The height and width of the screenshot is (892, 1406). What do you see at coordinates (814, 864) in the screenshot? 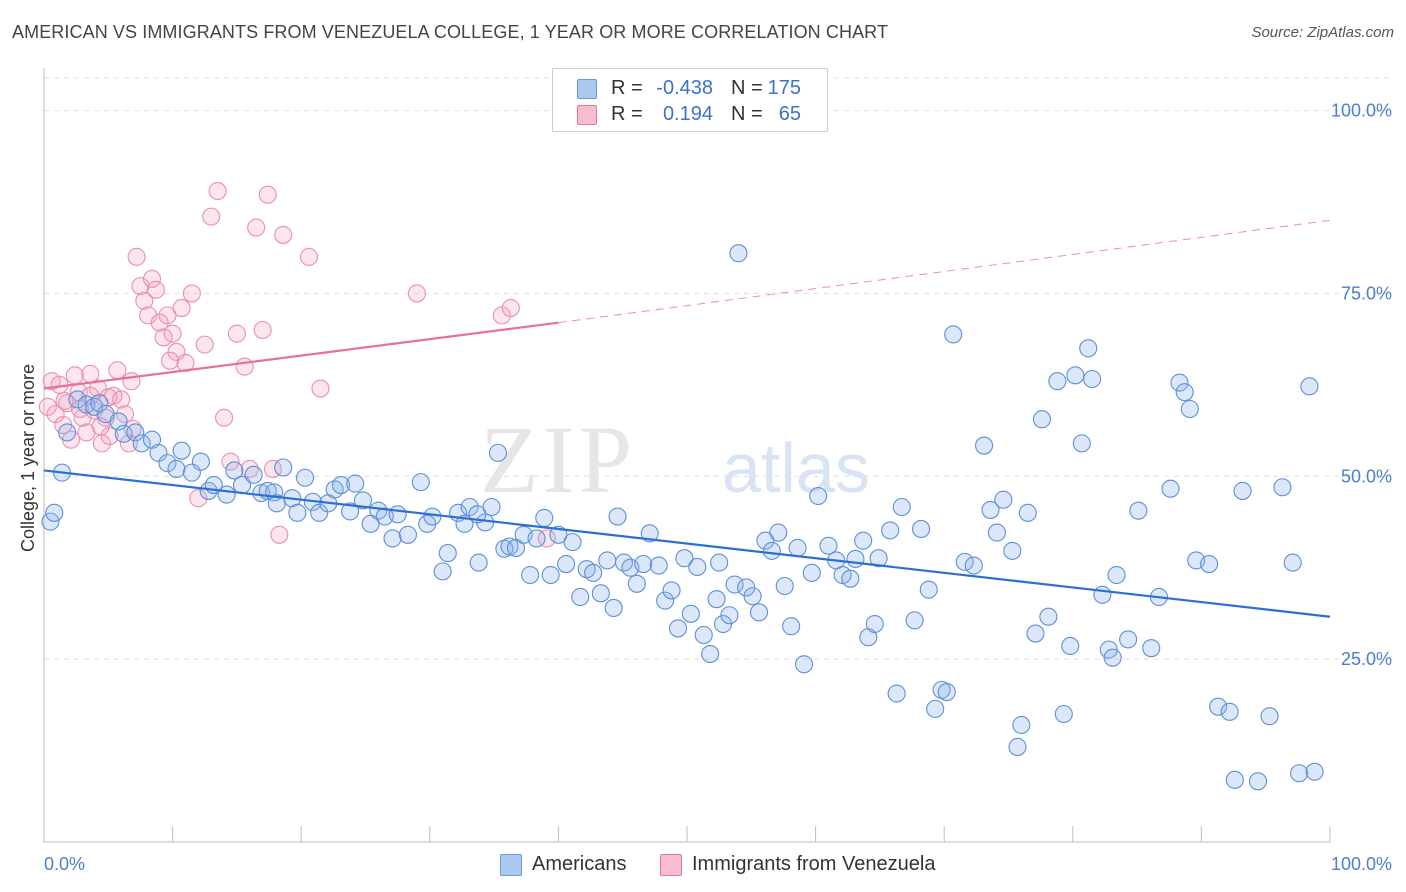
I see `legend-label-venezuela: Immigrants from Venezuela` at bounding box center [814, 864].